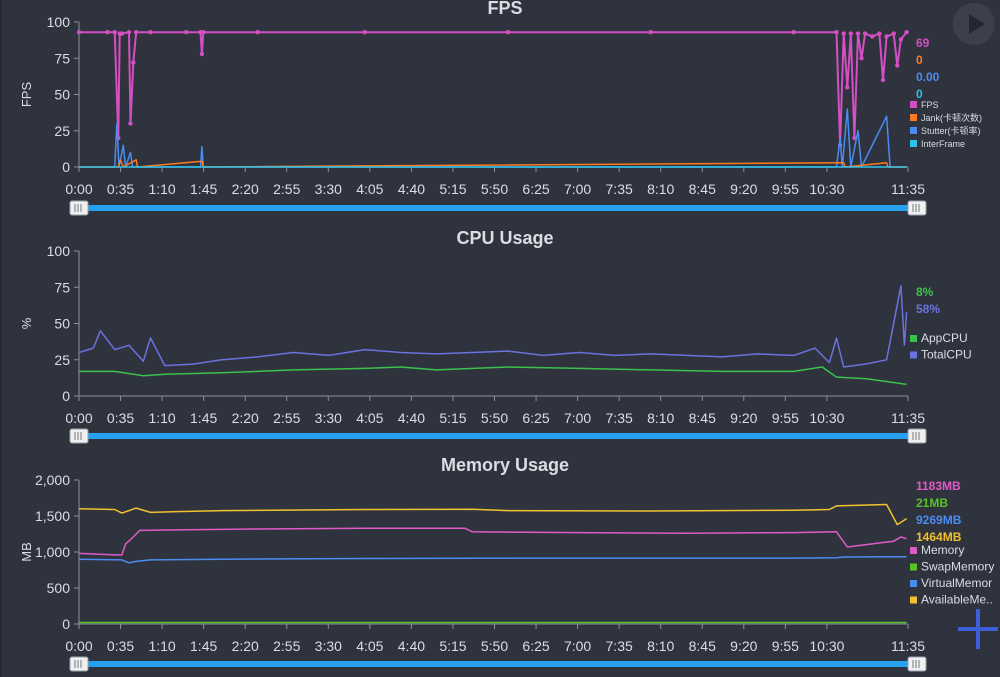 This screenshot has width=1000, height=677. I want to click on series-line-availablememory, so click(493, 514).